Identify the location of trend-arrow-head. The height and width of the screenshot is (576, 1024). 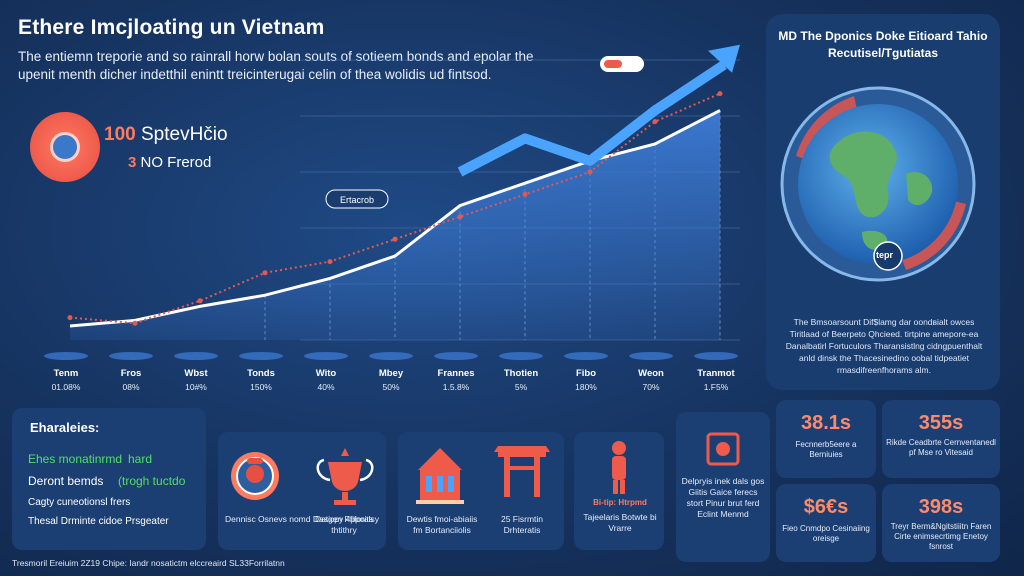
(724, 58).